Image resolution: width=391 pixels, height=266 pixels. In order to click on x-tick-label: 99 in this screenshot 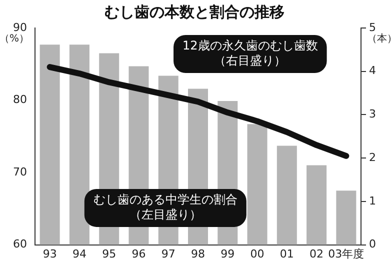, I will do `click(227, 253)`.